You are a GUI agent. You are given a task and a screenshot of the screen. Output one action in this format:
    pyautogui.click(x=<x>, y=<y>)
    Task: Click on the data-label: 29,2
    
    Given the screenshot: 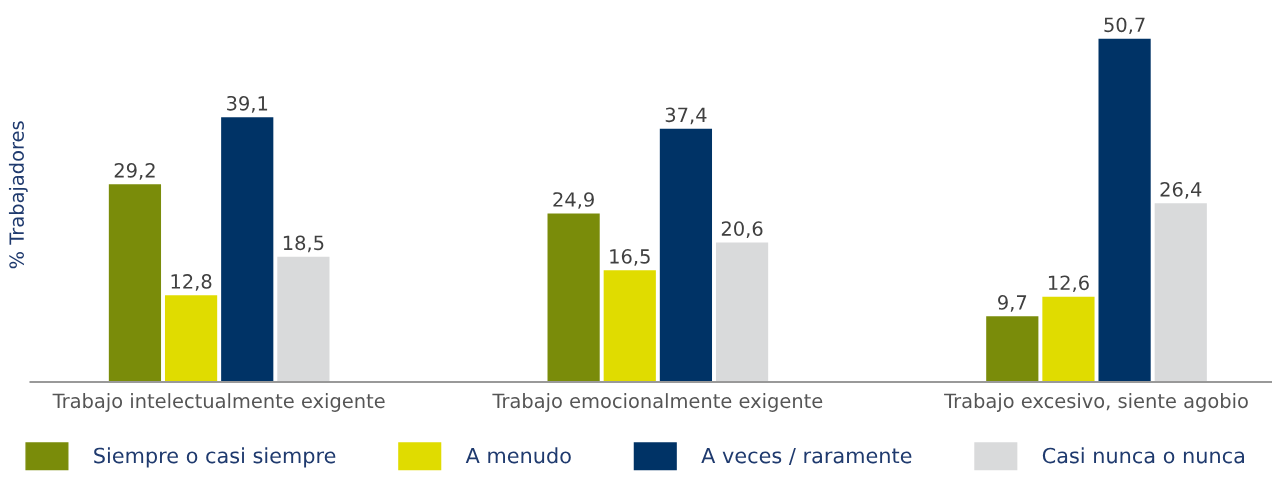 What is the action you would take?
    pyautogui.click(x=134, y=171)
    